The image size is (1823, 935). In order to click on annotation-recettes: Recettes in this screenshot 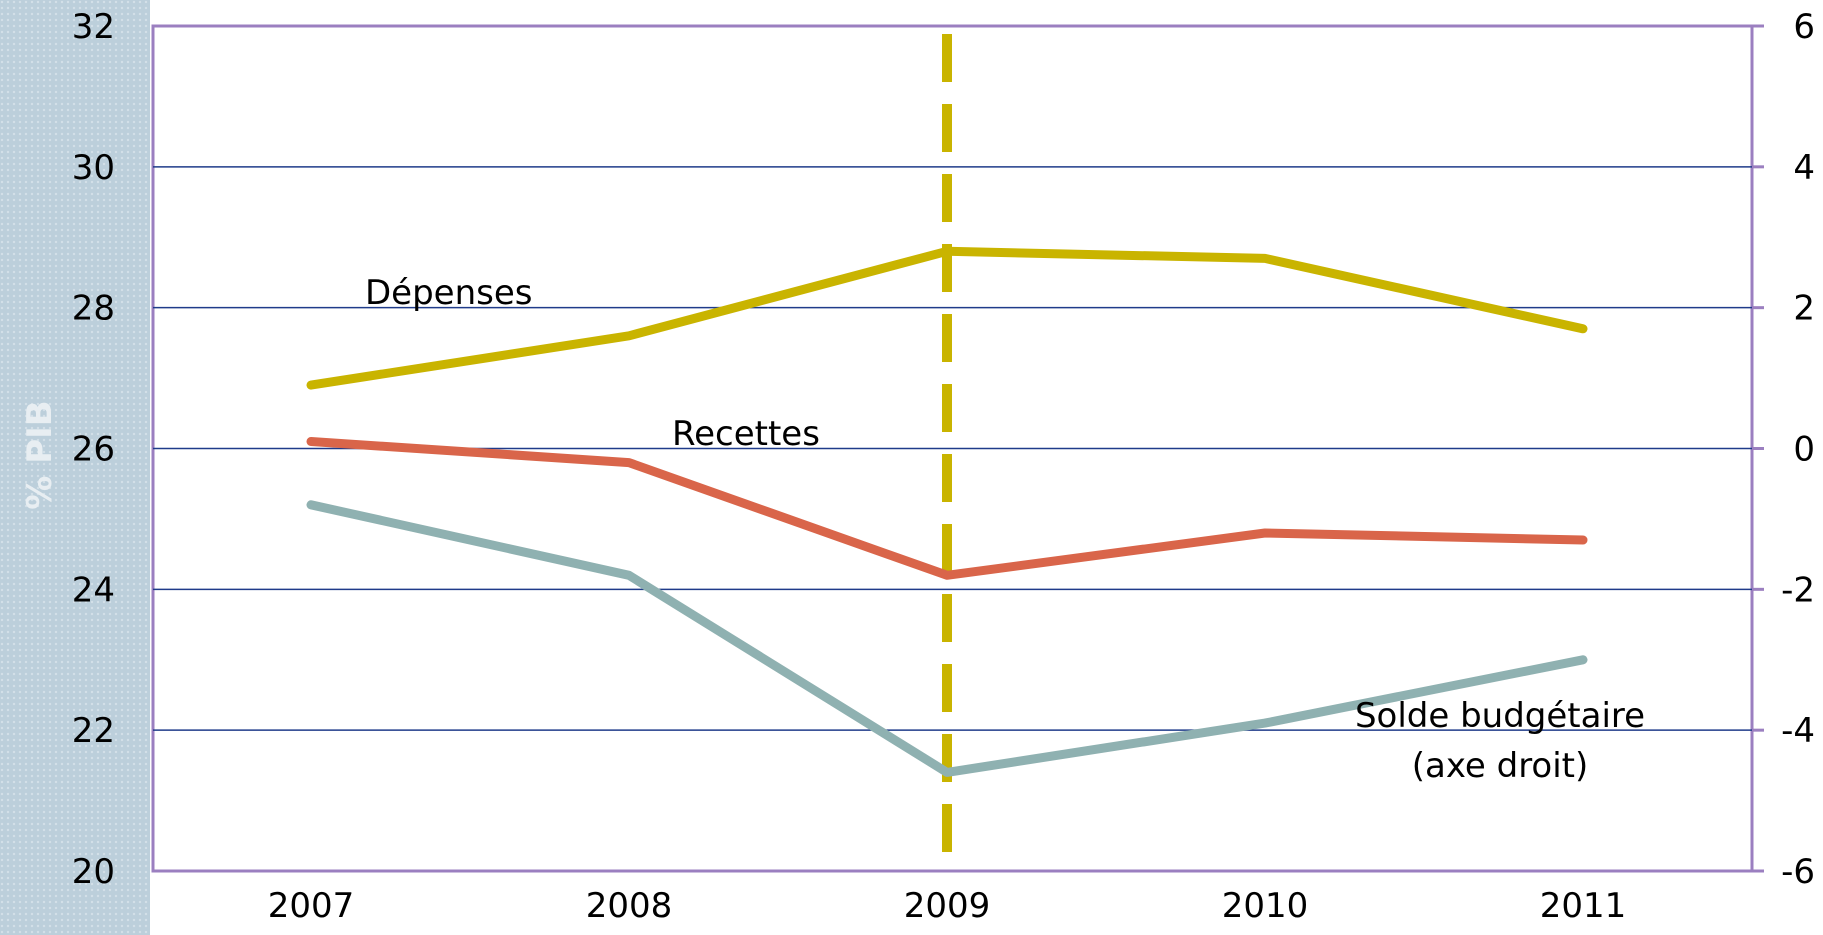, I will do `click(746, 434)`.